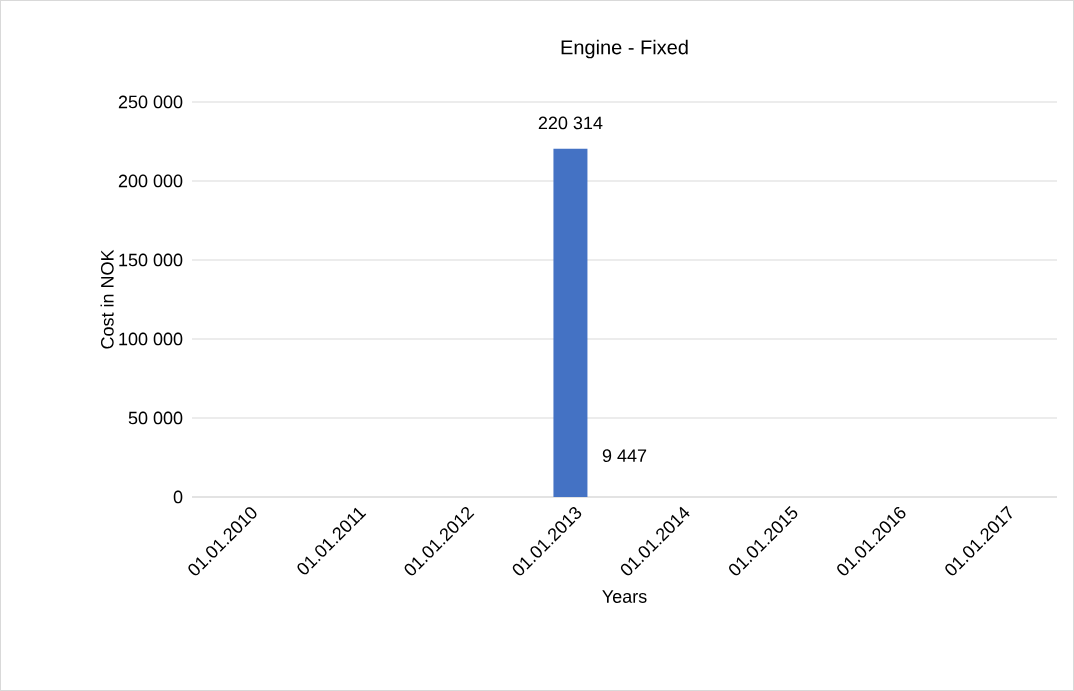 This screenshot has height=691, width=1074. Describe the element at coordinates (150, 181) in the screenshot. I see `y-tick-label: 200 000` at that location.